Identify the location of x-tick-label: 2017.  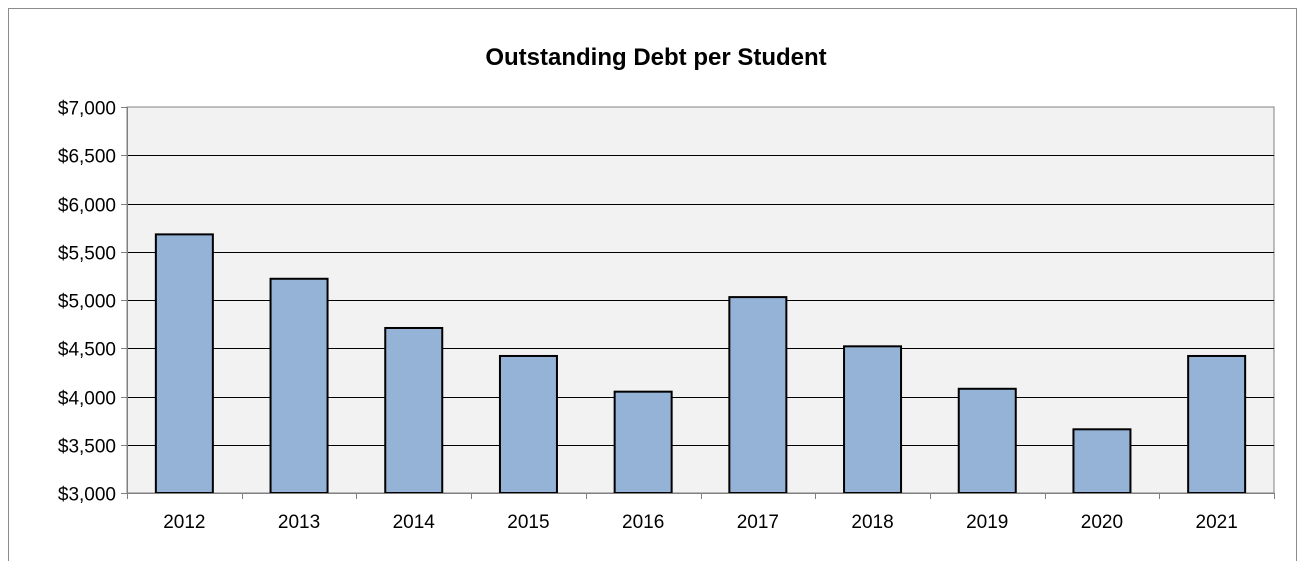
(758, 522).